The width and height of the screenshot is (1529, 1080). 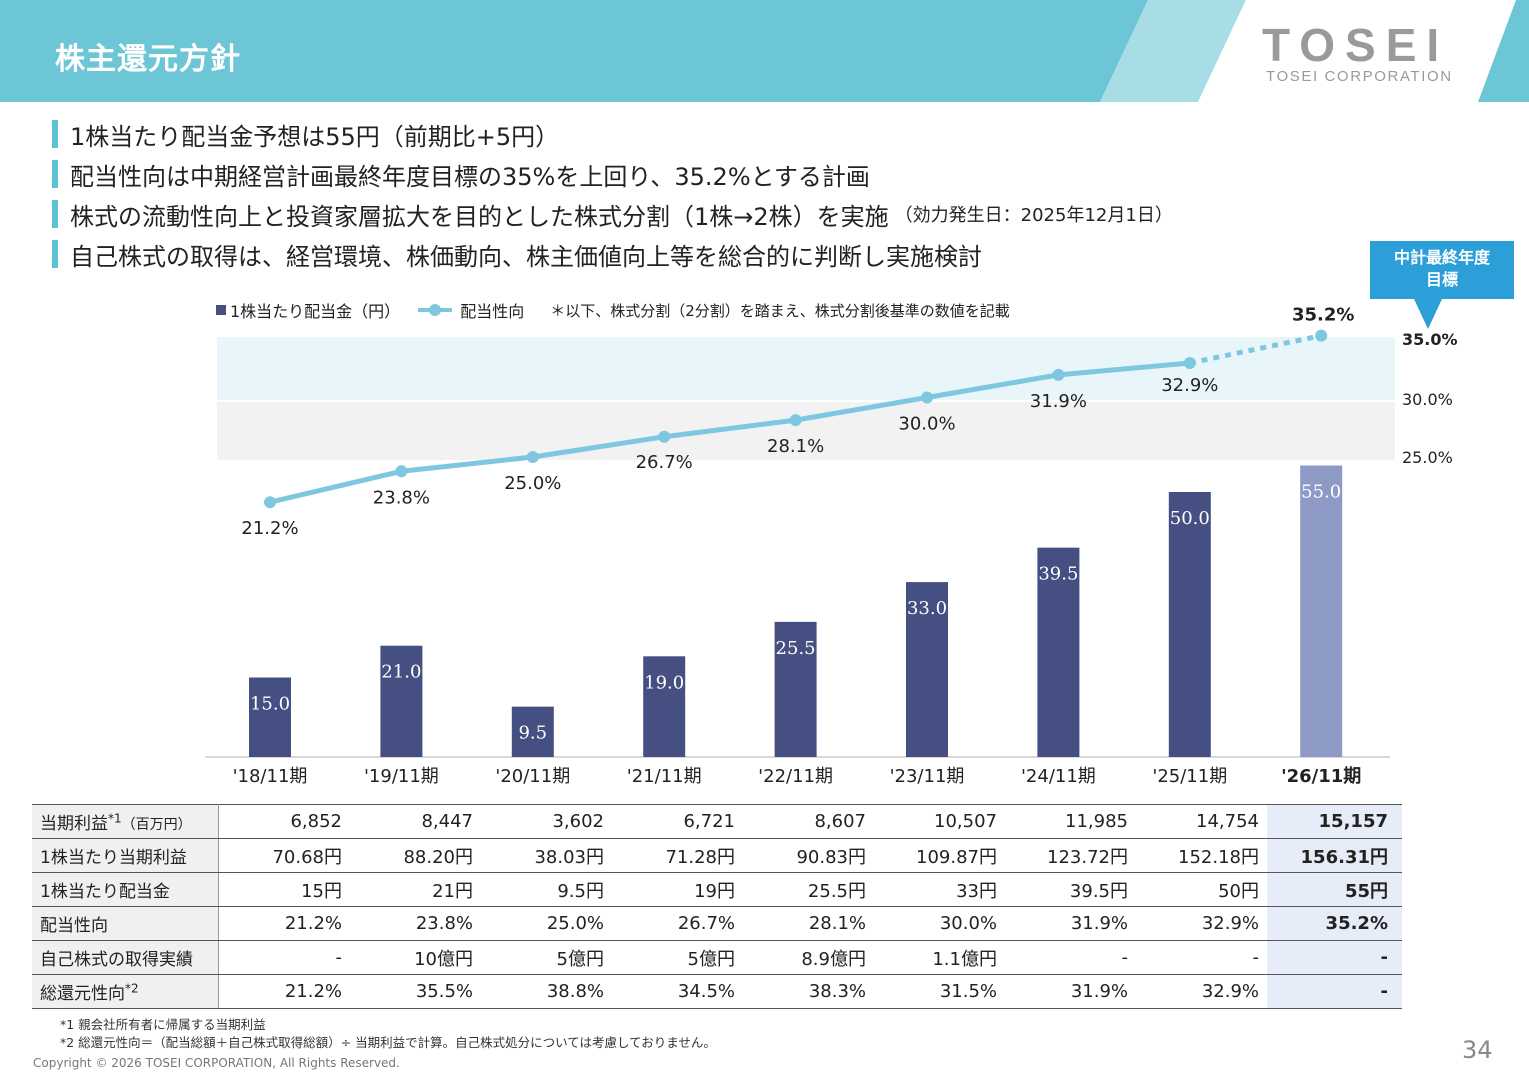 What do you see at coordinates (532, 776) in the screenshot?
I see `x-axis-category: '20/11期` at bounding box center [532, 776].